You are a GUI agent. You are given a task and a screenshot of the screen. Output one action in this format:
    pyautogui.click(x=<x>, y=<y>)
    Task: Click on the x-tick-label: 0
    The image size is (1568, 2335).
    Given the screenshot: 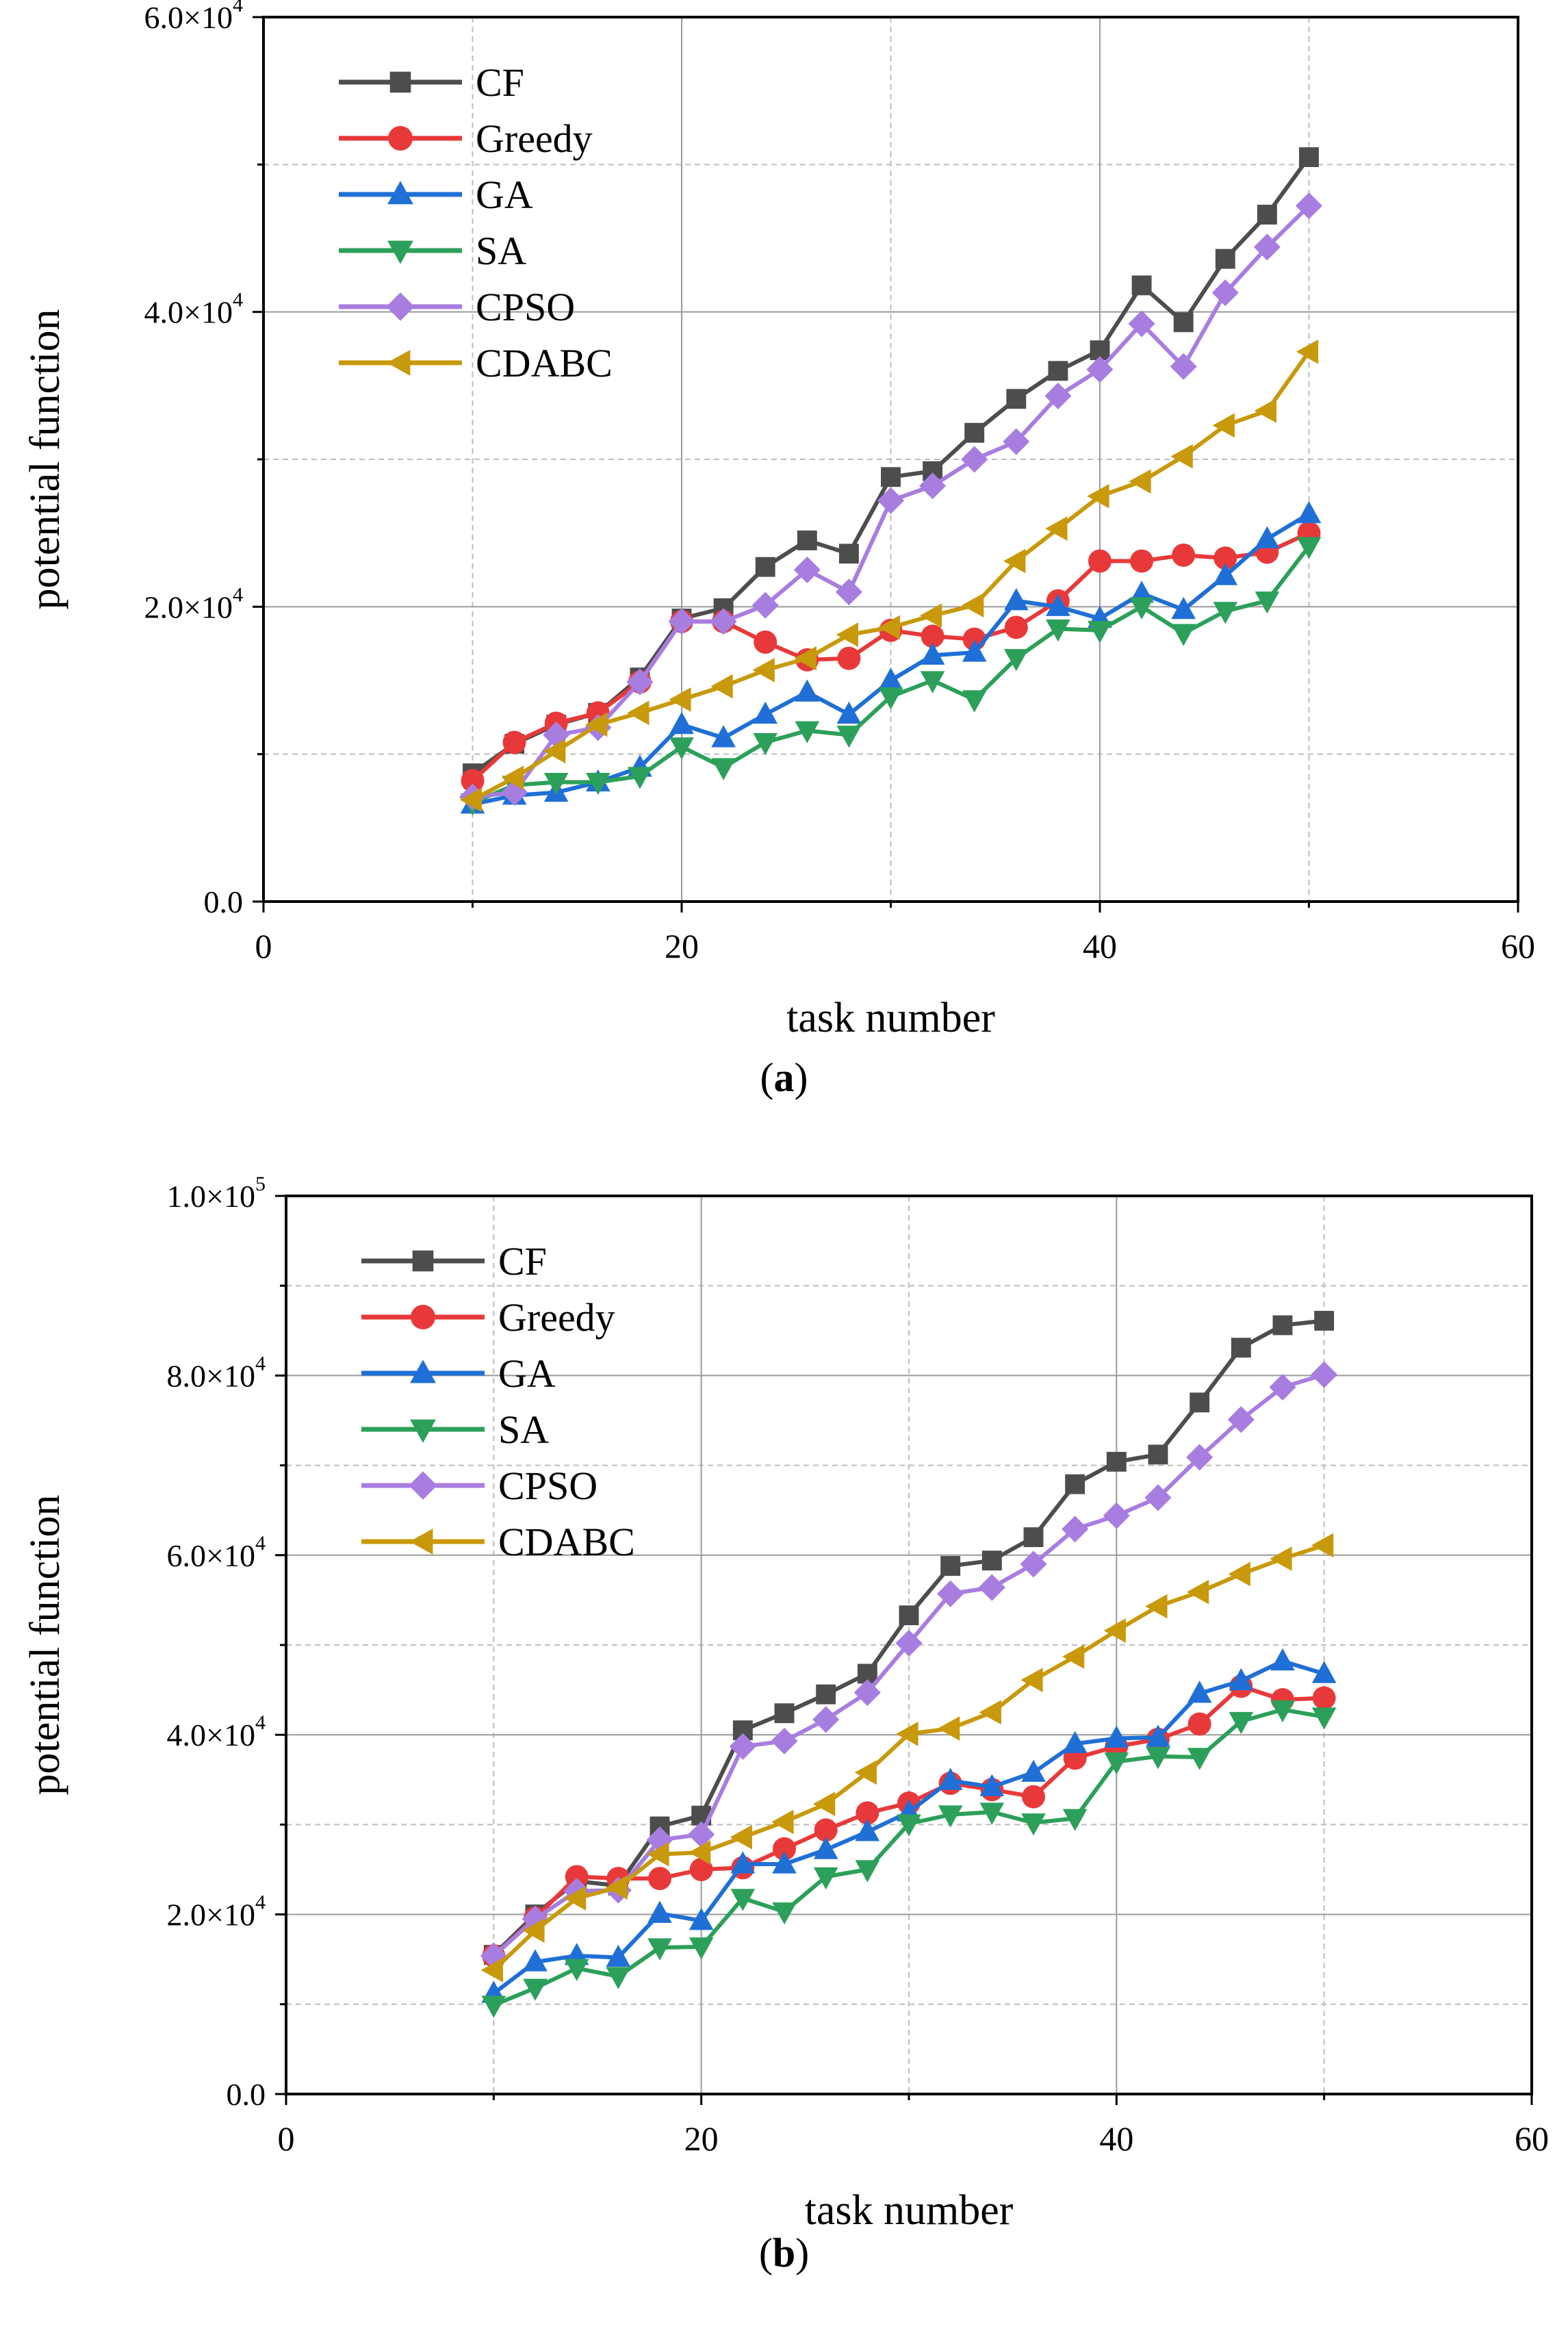 What is the action you would take?
    pyautogui.click(x=286, y=2138)
    